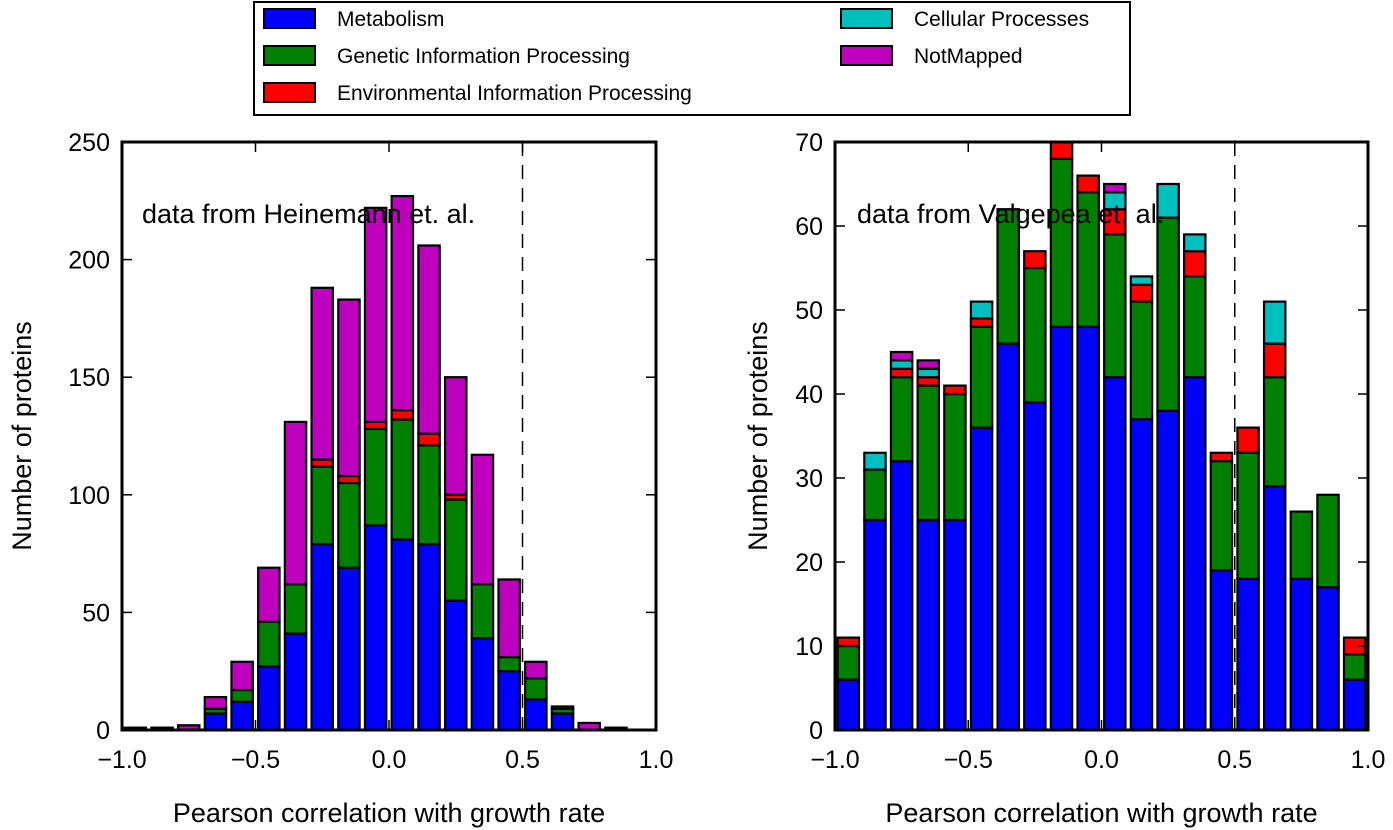  What do you see at coordinates (809, 563) in the screenshot?
I see `y-tick-label: 20` at bounding box center [809, 563].